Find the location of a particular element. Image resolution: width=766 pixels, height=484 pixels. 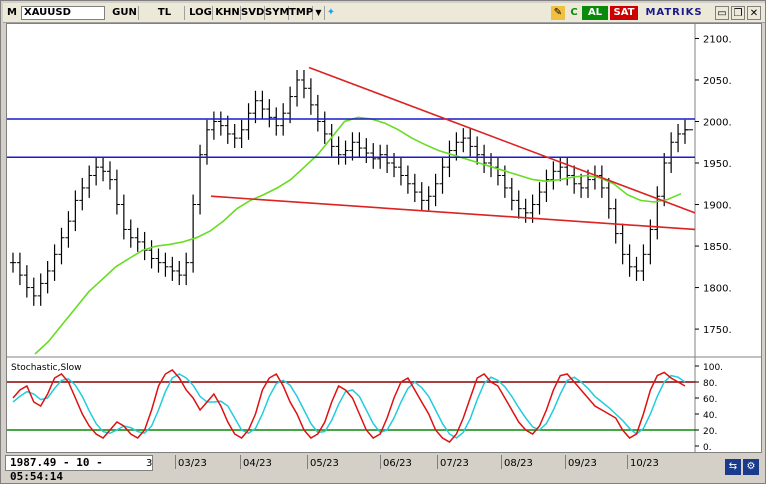

settings-icon: ⚙ is located at coordinates (751, 467).